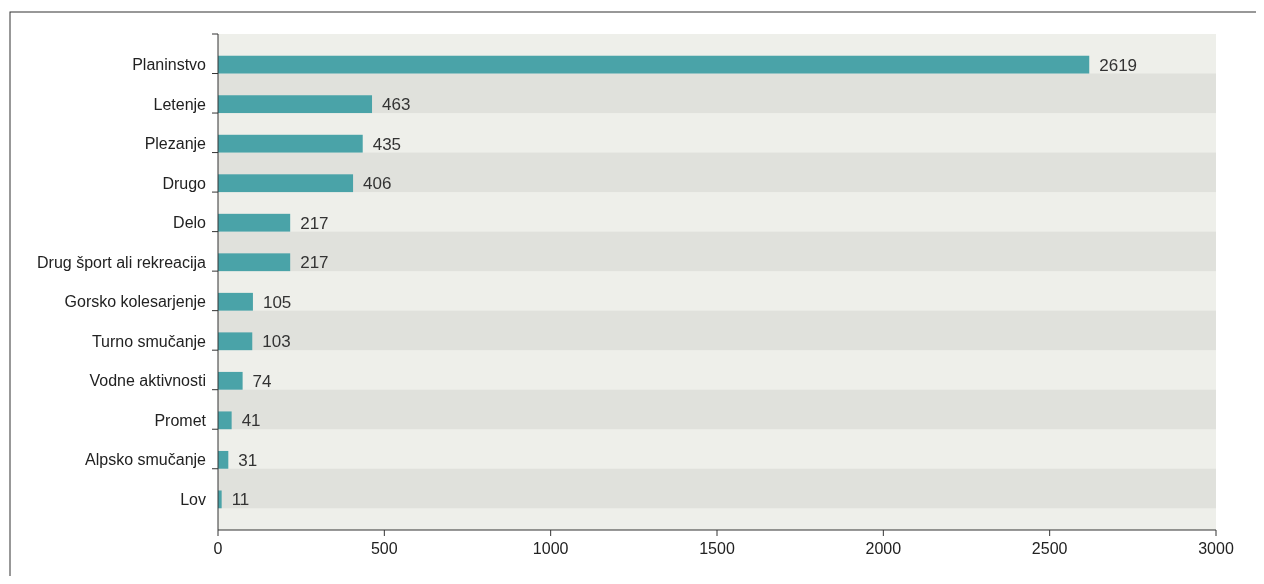 The image size is (1264, 584). I want to click on data-label: 406, so click(377, 184).